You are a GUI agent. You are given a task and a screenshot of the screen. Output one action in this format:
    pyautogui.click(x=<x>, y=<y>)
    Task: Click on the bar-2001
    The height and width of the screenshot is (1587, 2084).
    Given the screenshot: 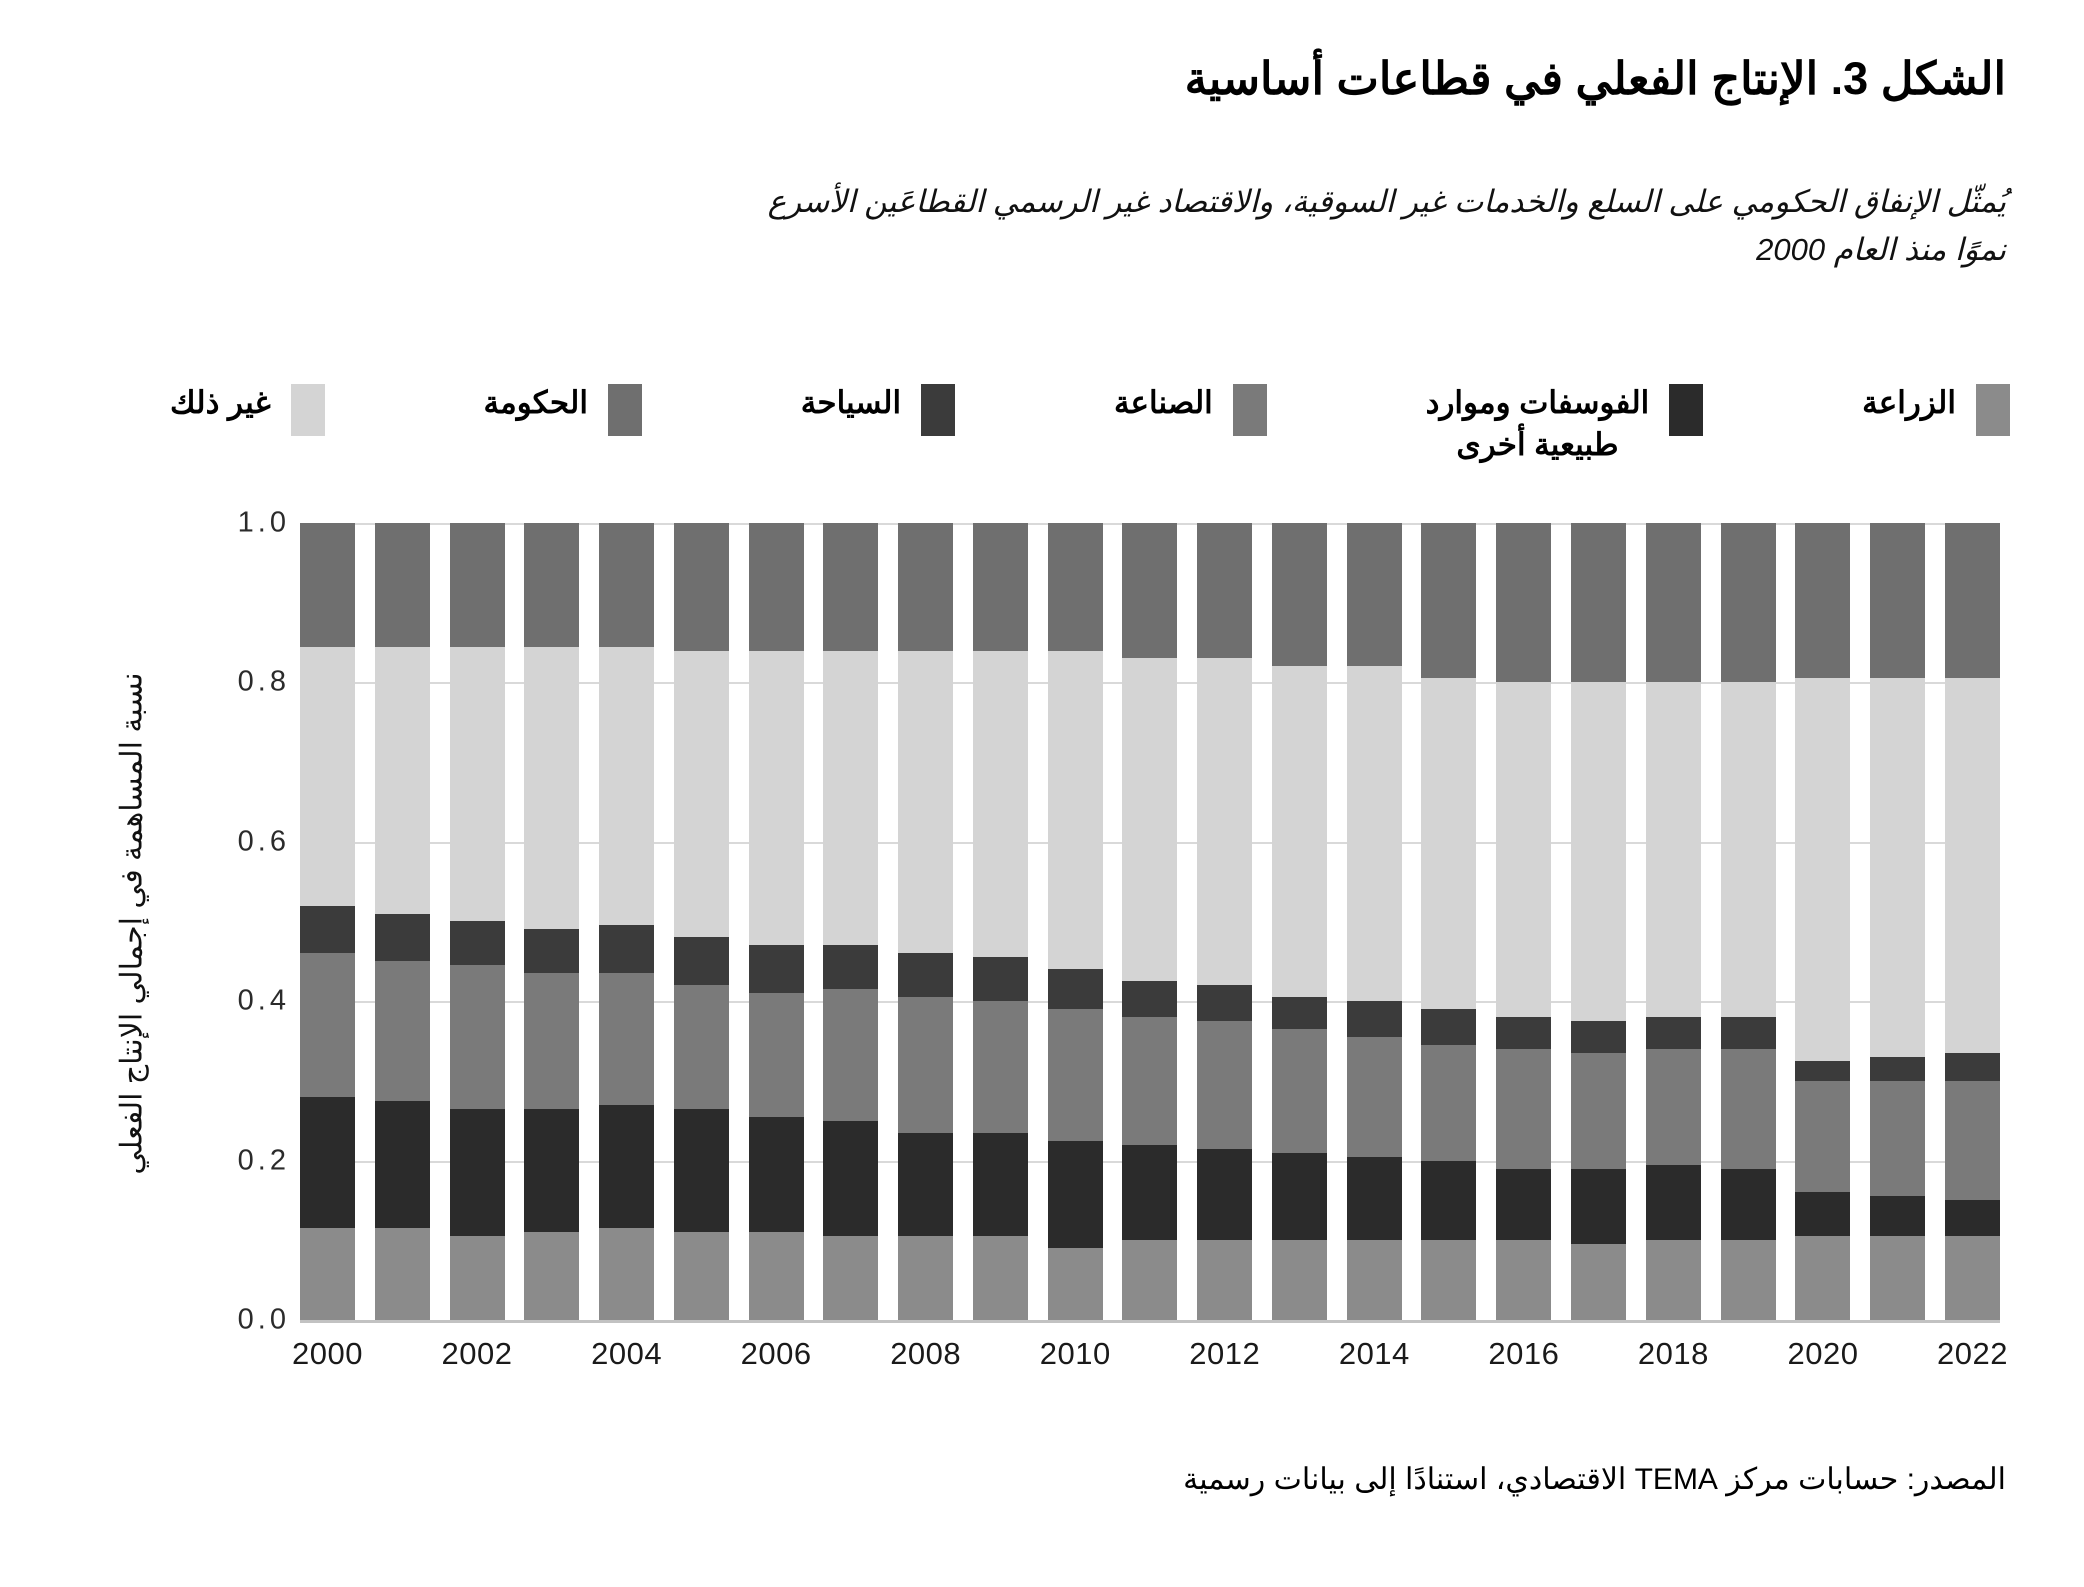 What is the action you would take?
    pyautogui.click(x=402, y=921)
    